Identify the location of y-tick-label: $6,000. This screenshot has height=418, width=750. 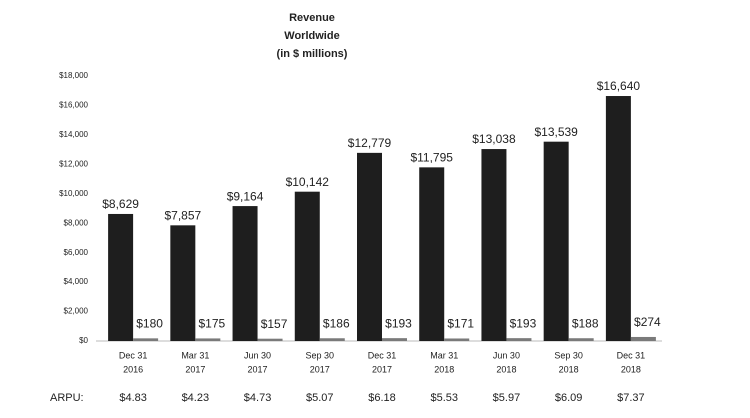
(76, 252).